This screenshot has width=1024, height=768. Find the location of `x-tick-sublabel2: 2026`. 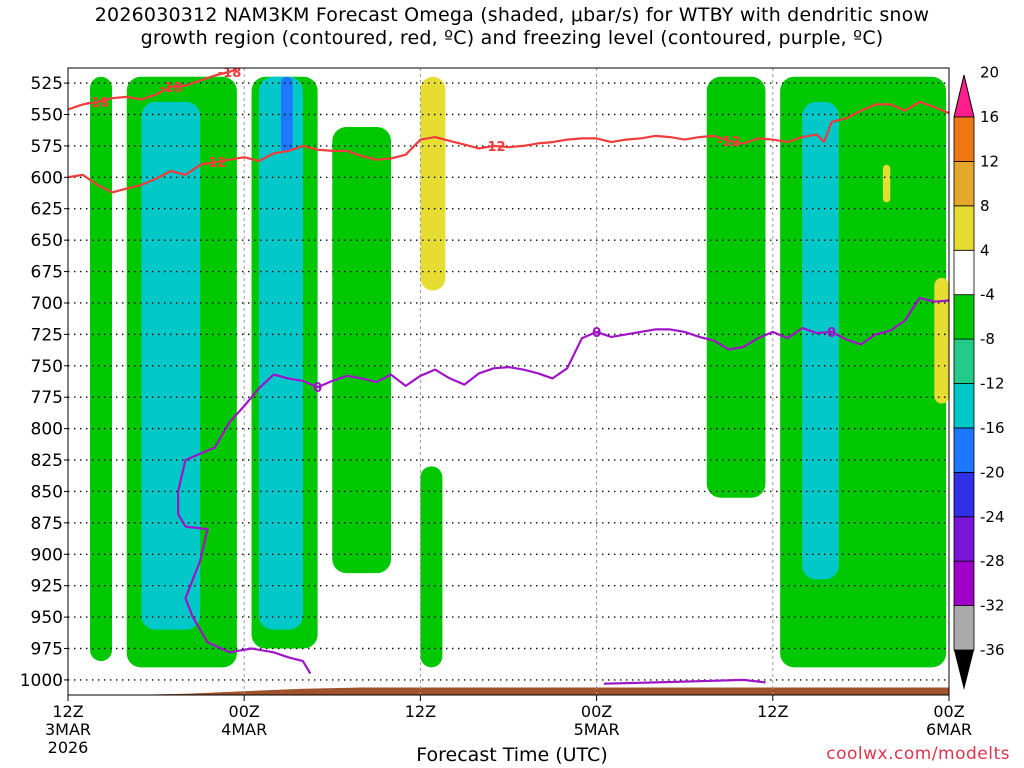

x-tick-sublabel2: 2026 is located at coordinates (68, 747).